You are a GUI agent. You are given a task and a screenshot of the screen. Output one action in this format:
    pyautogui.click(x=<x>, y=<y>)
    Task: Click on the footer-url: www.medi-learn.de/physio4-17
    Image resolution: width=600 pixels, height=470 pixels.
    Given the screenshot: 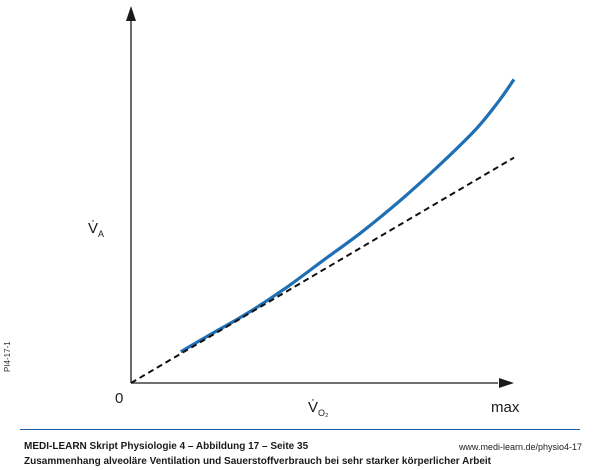 What is the action you would take?
    pyautogui.click(x=520, y=447)
    